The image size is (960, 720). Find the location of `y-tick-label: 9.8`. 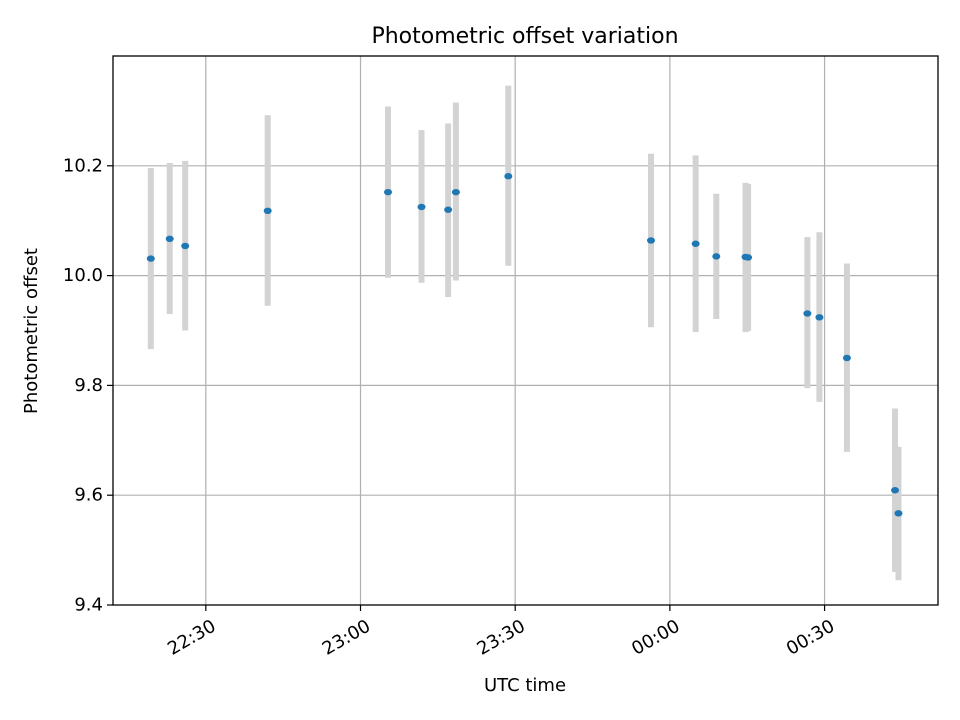

y-tick-label: 9.8 is located at coordinates (88, 385).